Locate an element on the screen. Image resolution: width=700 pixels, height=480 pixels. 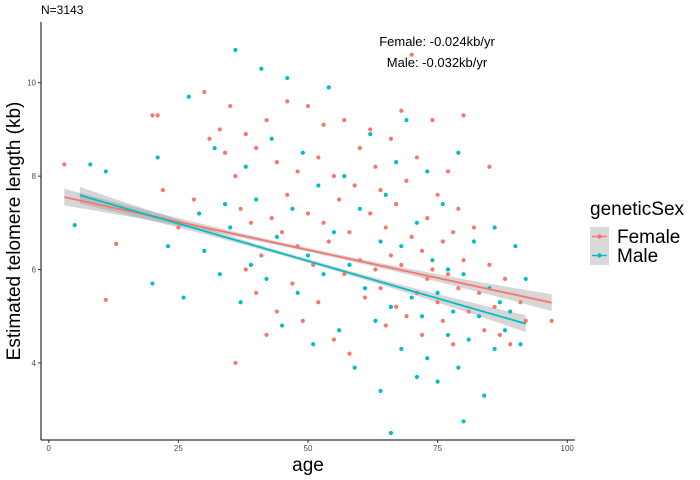
legend-dot-female is located at coordinates (599, 236).